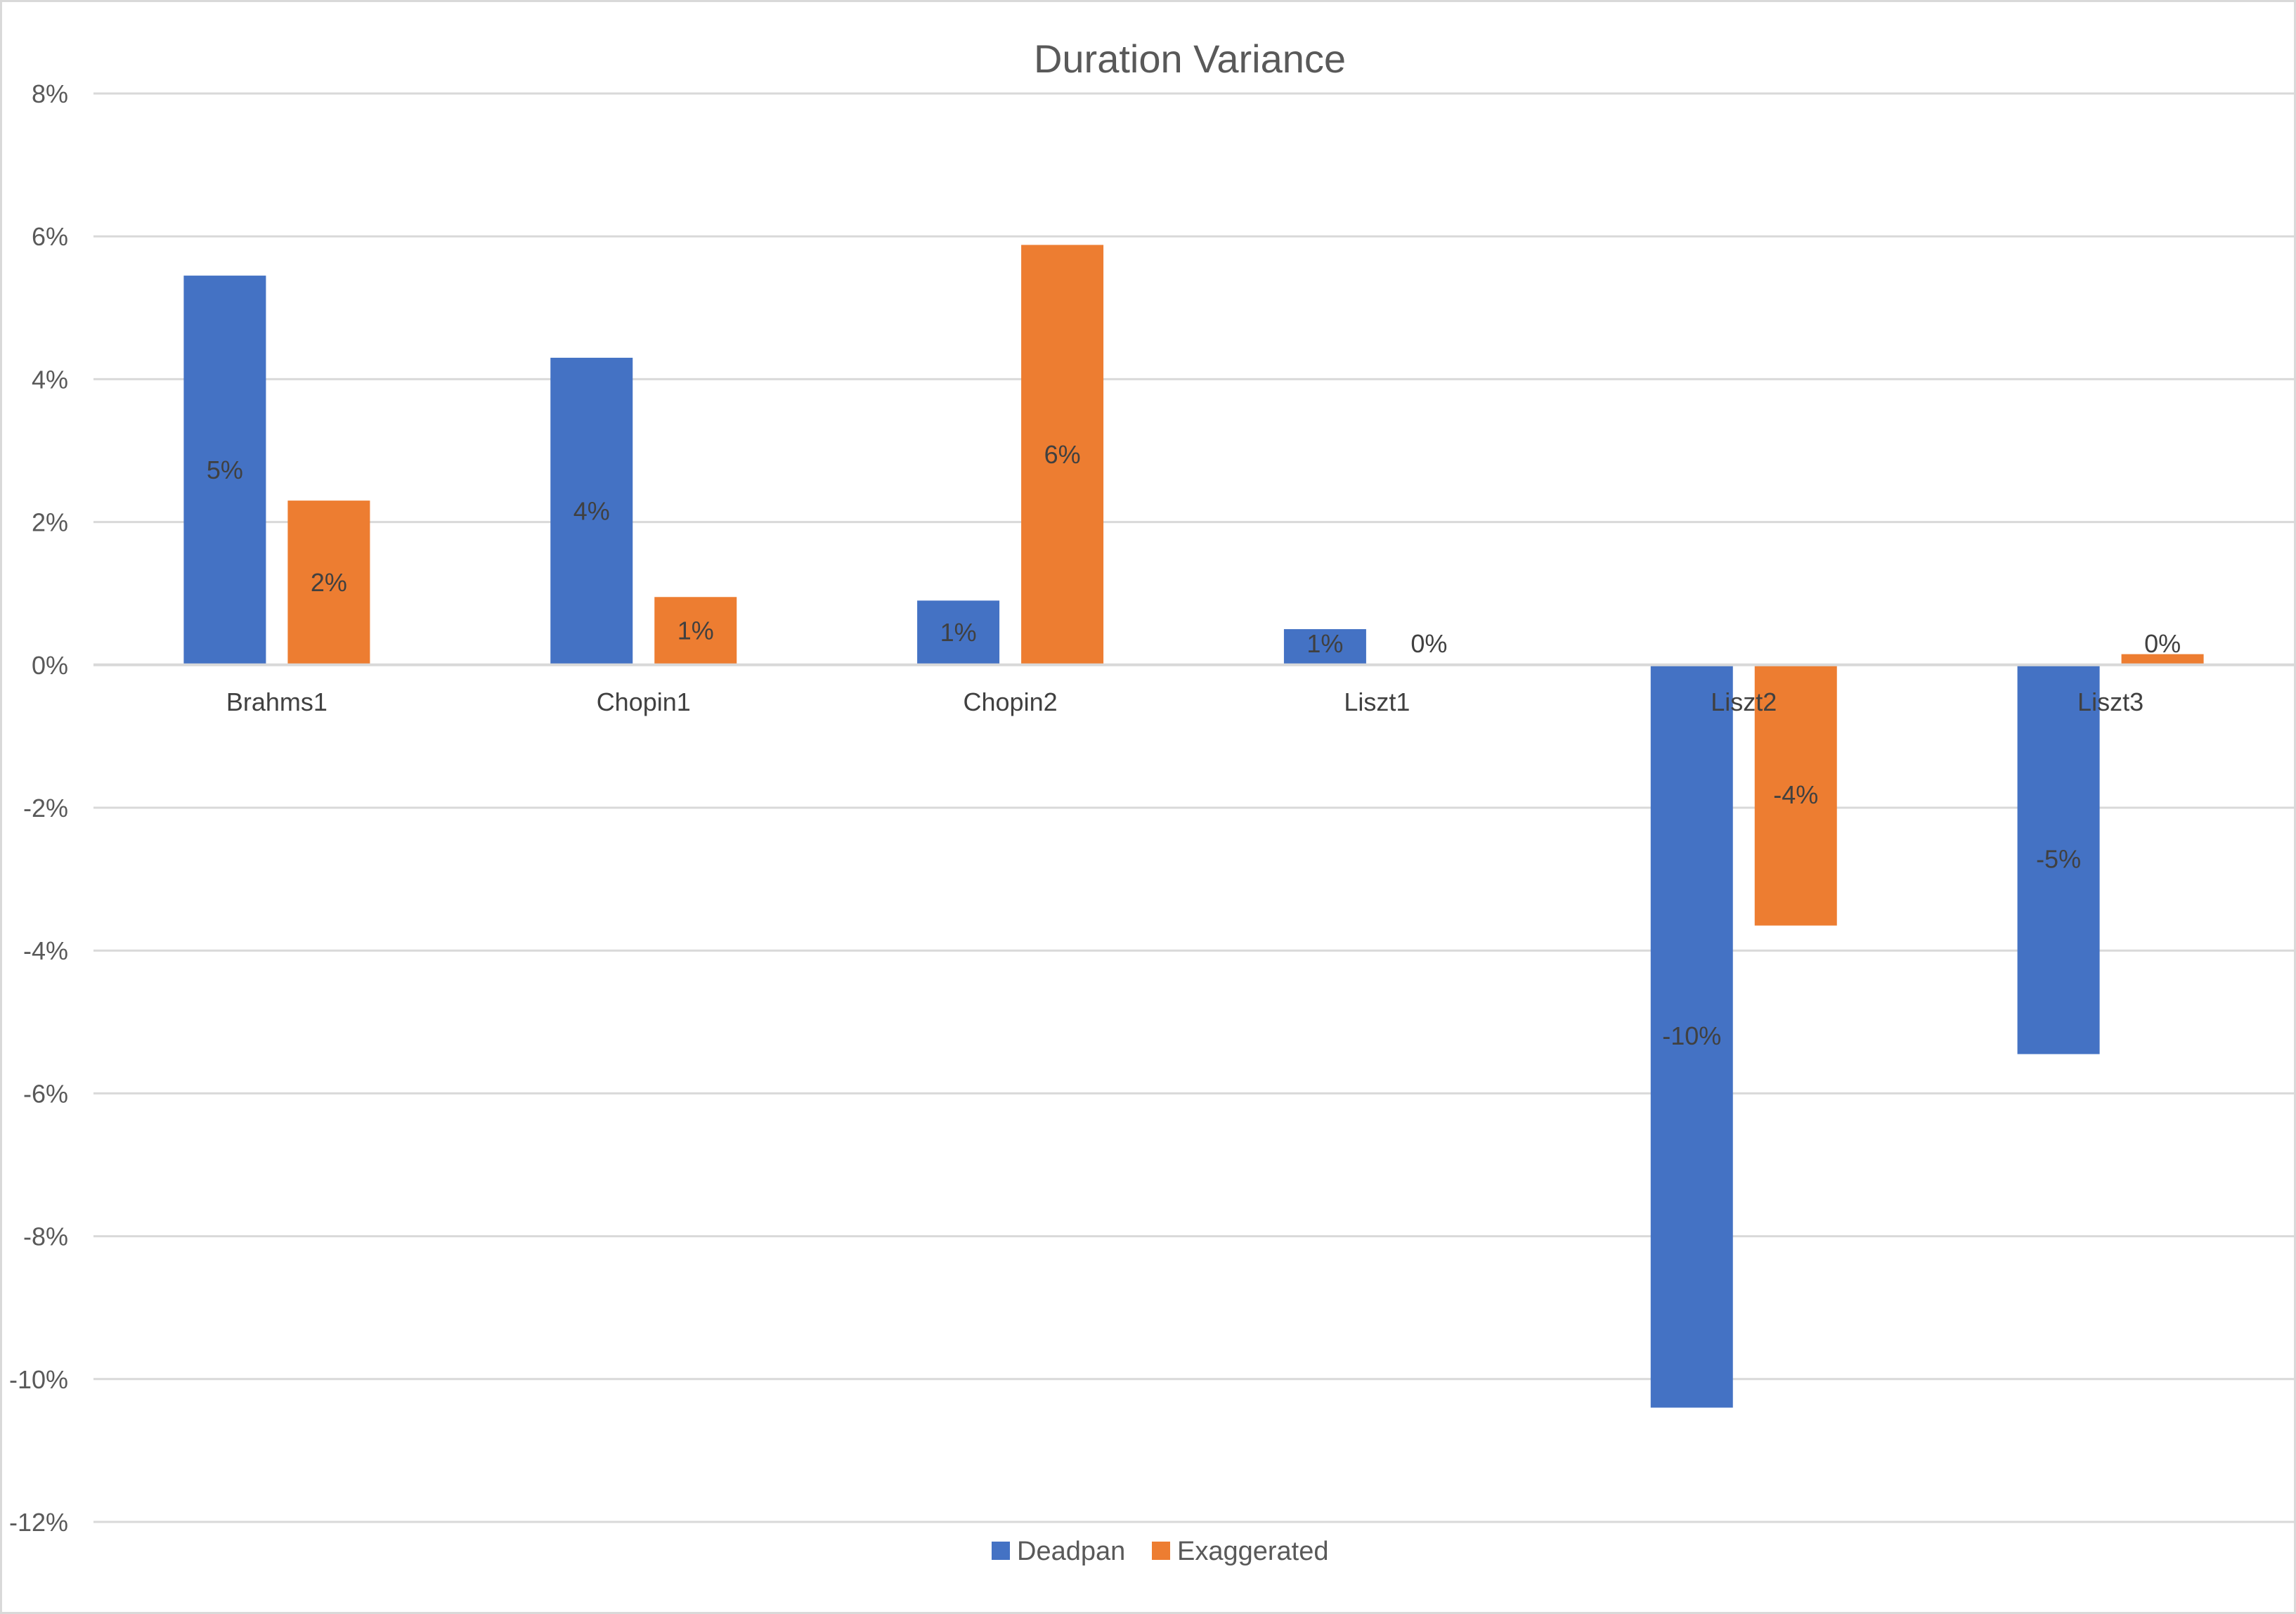  I want to click on legend-swatch-deadpan, so click(1001, 1551).